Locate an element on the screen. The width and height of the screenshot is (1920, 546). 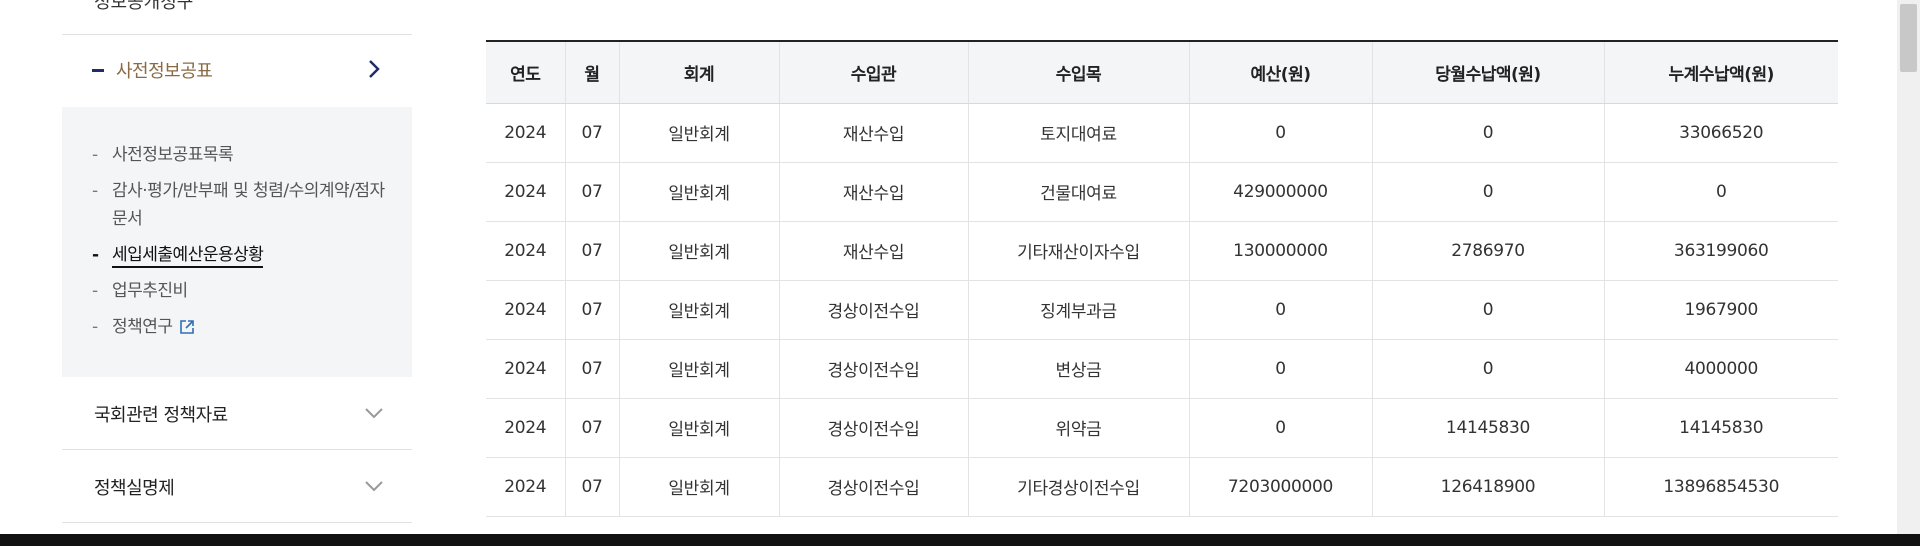
table-cell: 위약금 is located at coordinates (1079, 428).